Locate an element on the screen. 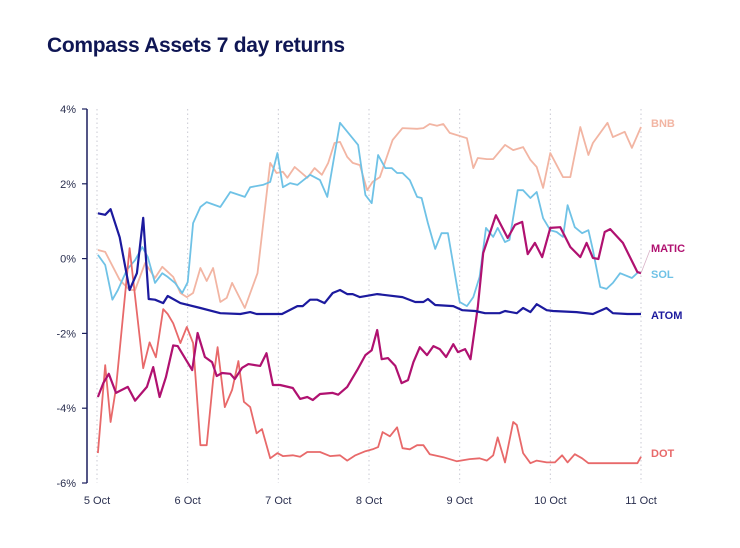  y-tick-label: 2% is located at coordinates (68, 185).